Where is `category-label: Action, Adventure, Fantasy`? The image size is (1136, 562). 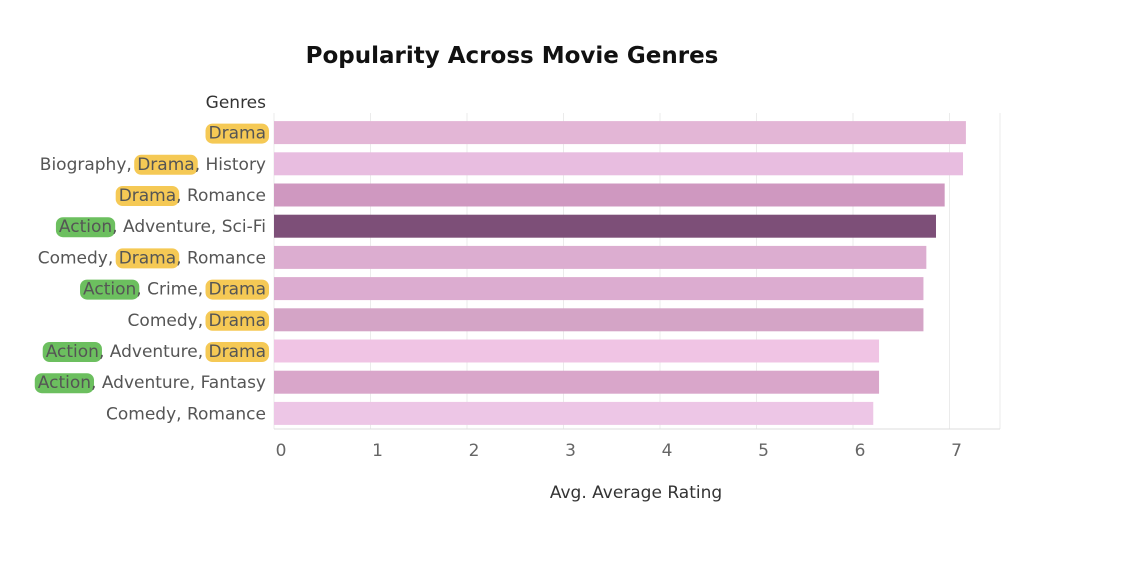 category-label: Action, Adventure, Fantasy is located at coordinates (152, 383).